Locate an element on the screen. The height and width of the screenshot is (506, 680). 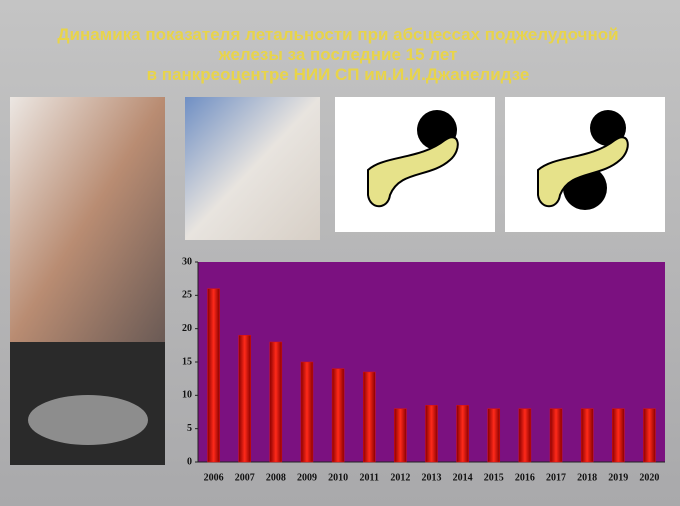
photo-drainage is located at coordinates (252, 168).